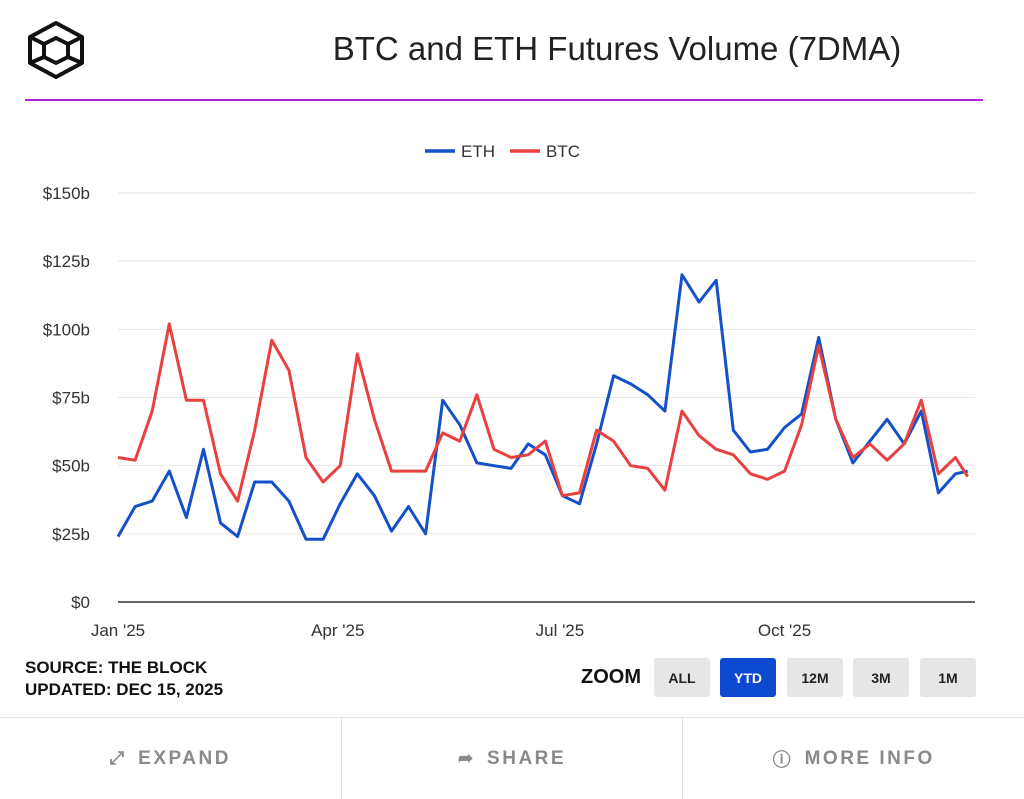  Describe the element at coordinates (337, 630) in the screenshot. I see `x-tick-label: Apr '25` at that location.